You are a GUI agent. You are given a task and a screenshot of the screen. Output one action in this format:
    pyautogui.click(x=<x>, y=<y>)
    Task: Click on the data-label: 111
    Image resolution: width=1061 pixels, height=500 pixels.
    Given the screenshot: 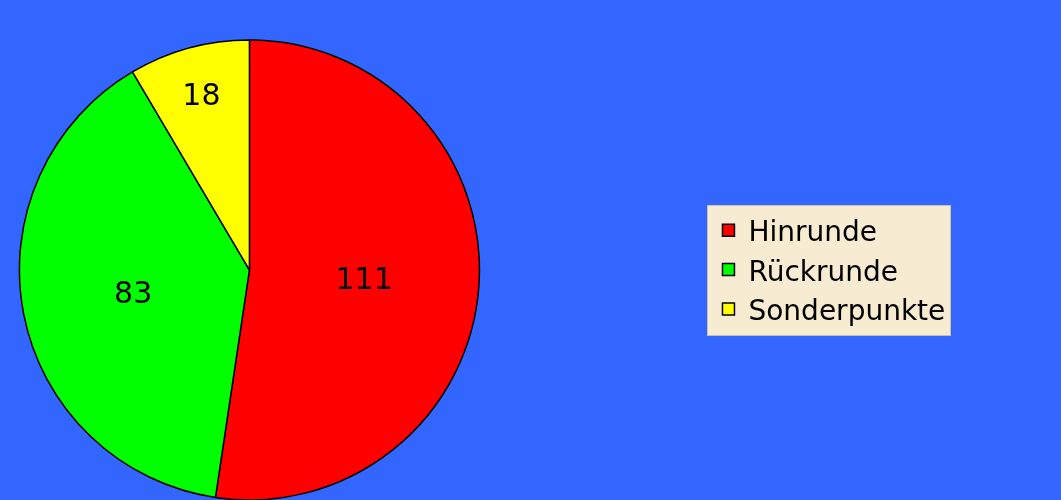 What is the action you would take?
    pyautogui.click(x=364, y=279)
    